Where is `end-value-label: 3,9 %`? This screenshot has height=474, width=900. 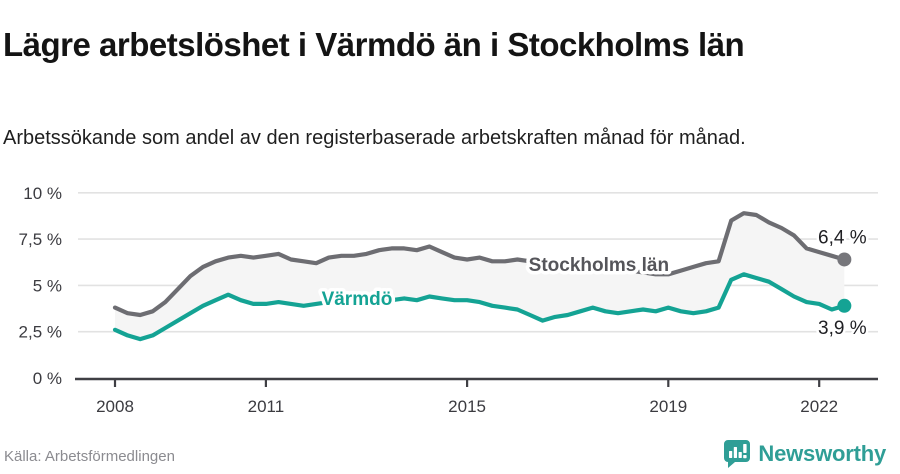
end-value-label: 3,9 % is located at coordinates (842, 328).